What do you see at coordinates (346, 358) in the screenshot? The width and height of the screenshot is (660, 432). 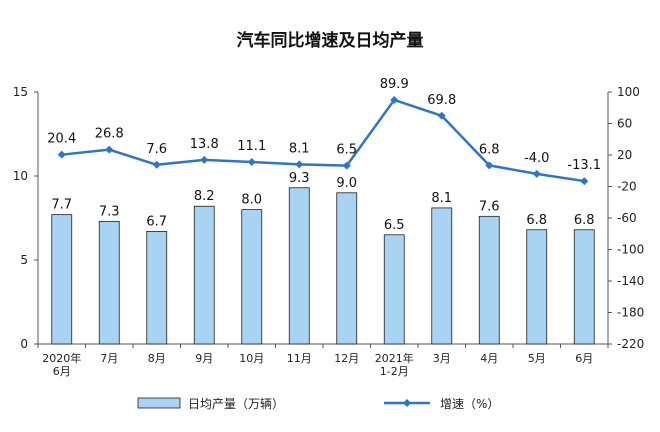 I see `x-tick-label: 12月` at bounding box center [346, 358].